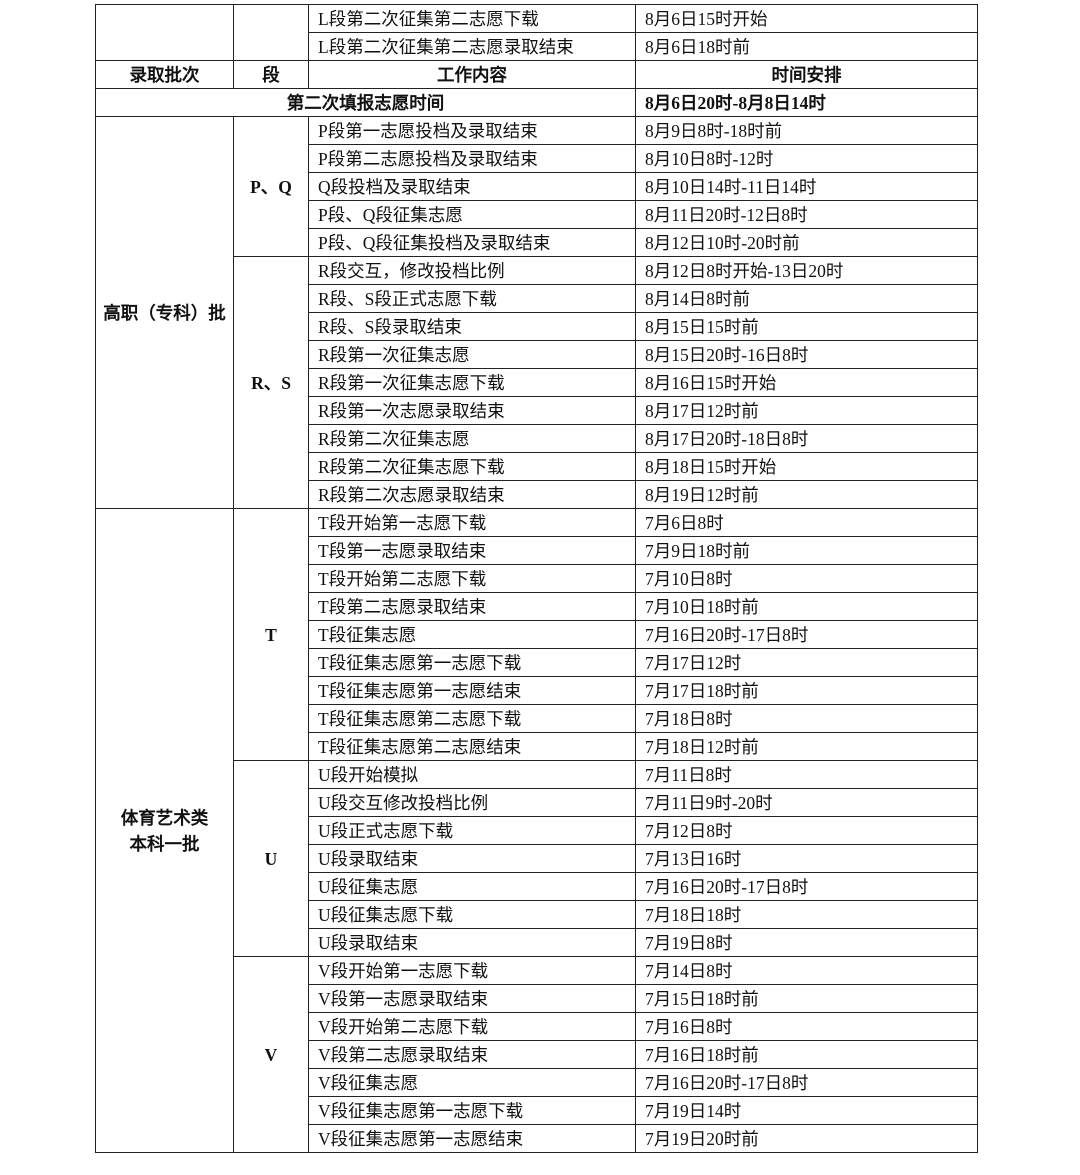 This screenshot has height=1175, width=1080. Describe the element at coordinates (164, 817) in the screenshot. I see `batch-name-line: 体育艺术类` at that location.